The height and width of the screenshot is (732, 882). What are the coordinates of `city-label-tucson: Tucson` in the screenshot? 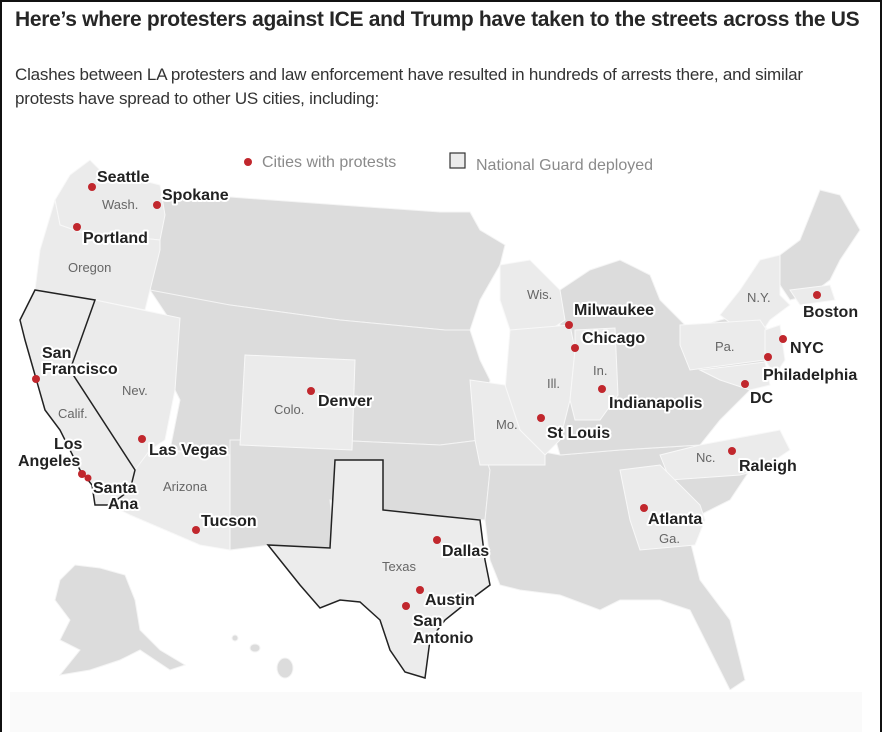 It's located at (229, 521).